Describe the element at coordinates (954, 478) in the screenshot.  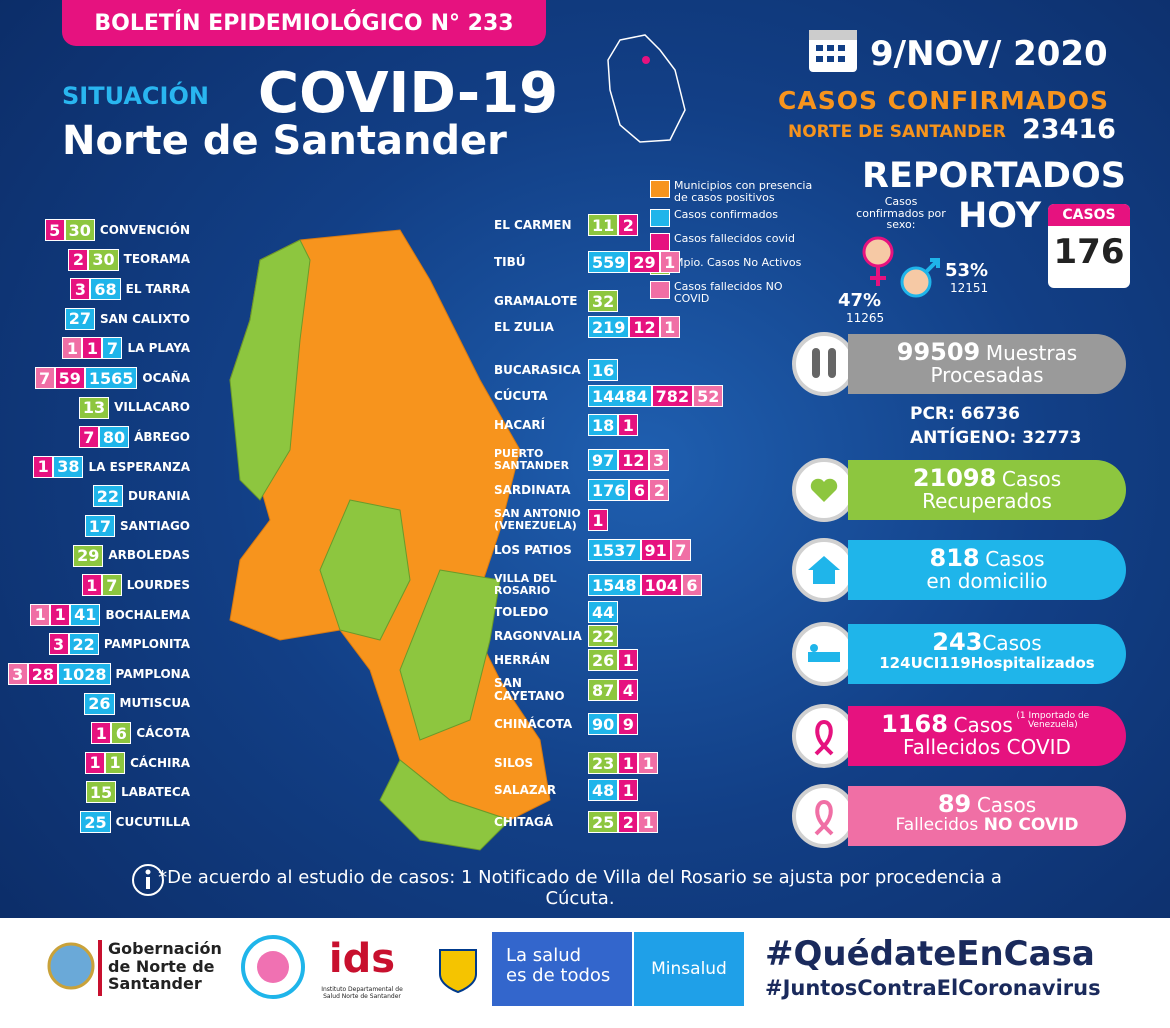
I see `recovered-value: 21098` at that location.